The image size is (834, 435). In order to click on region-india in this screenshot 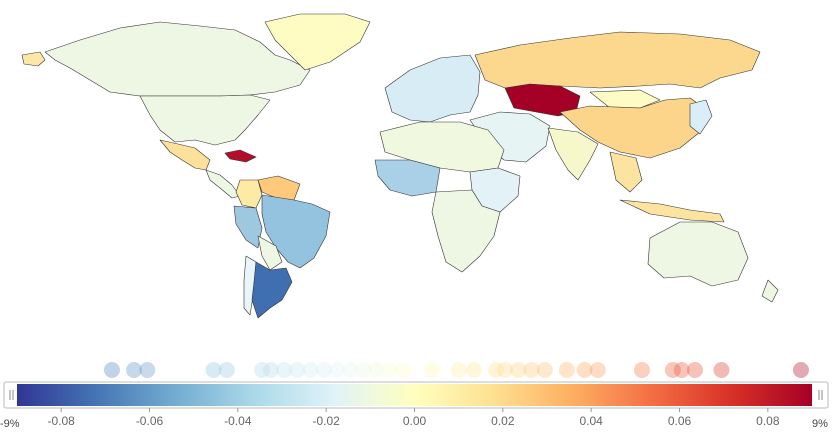, I will do `click(573, 154)`.